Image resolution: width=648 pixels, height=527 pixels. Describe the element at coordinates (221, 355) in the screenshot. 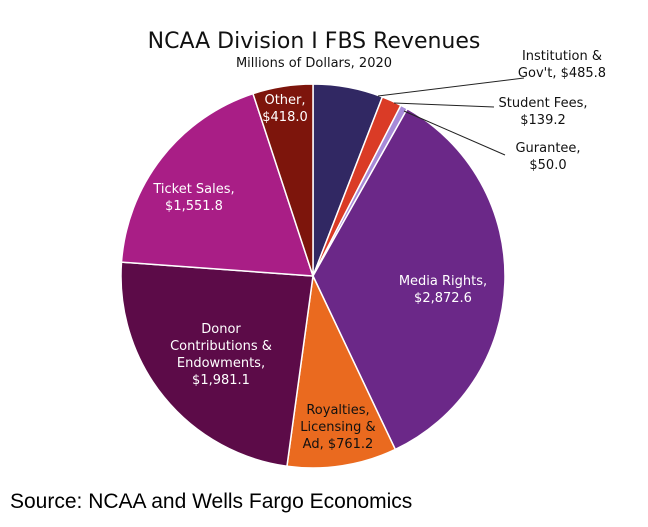

I see `slice-label-donor: Donor Contributions & Endowments, $1,981.1` at that location.